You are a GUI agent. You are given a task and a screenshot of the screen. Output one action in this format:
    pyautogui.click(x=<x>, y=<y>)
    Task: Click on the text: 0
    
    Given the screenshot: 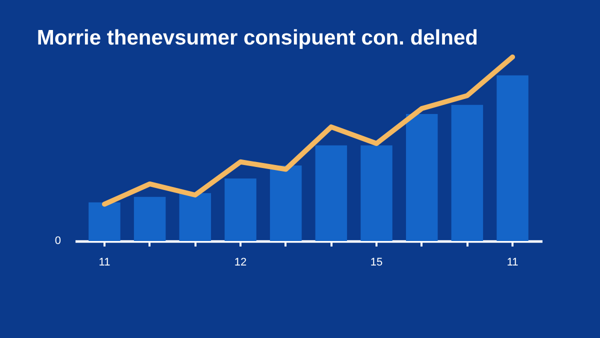 What is the action you would take?
    pyautogui.click(x=57, y=241)
    